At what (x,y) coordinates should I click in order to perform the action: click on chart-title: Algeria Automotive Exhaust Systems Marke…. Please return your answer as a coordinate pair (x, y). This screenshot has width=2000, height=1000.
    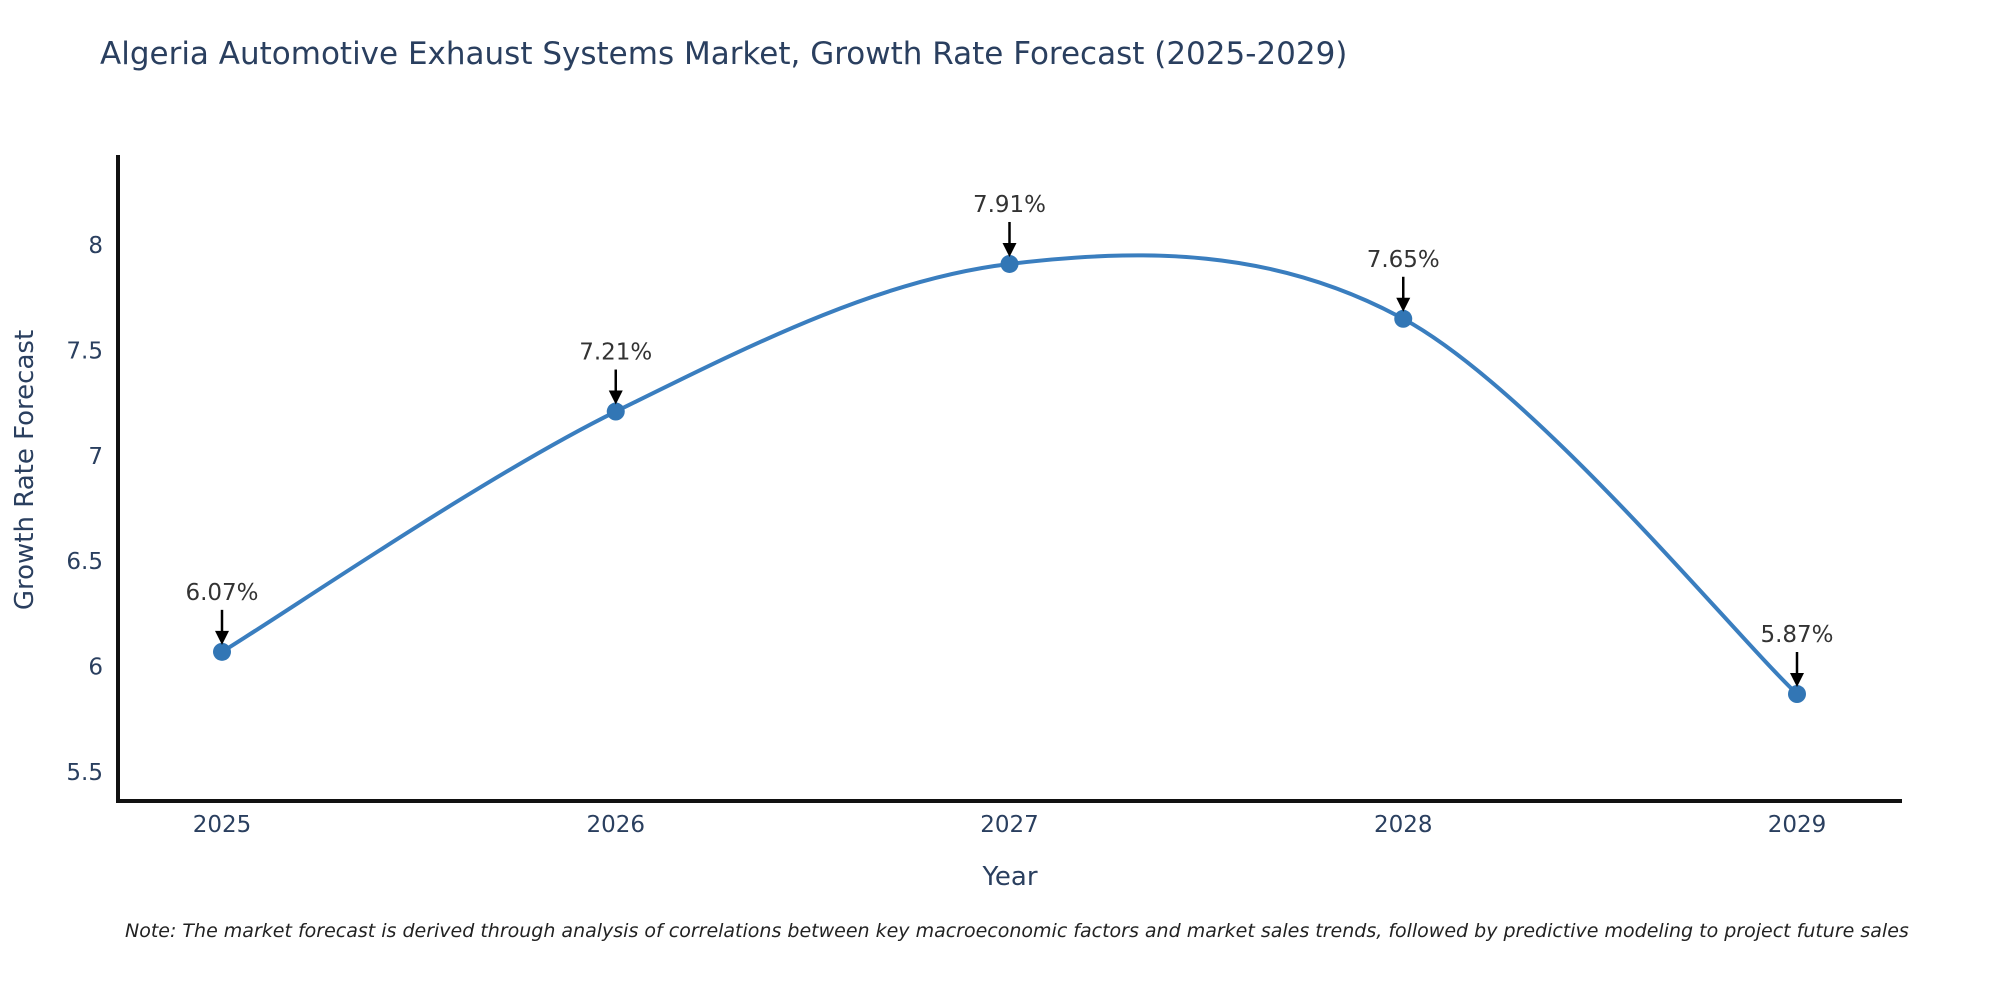
    Looking at the image, I should click on (724, 54).